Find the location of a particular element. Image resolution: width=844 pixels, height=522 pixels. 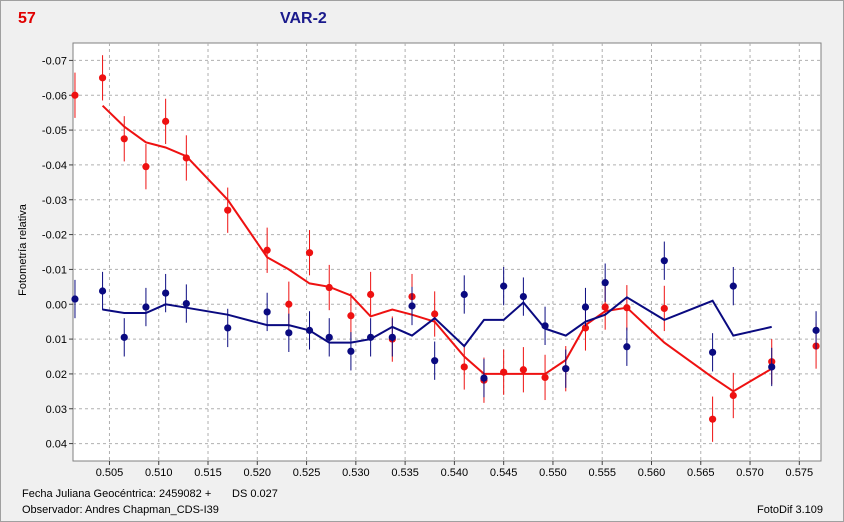

x-tick-label: 0.565 is located at coordinates (701, 473).